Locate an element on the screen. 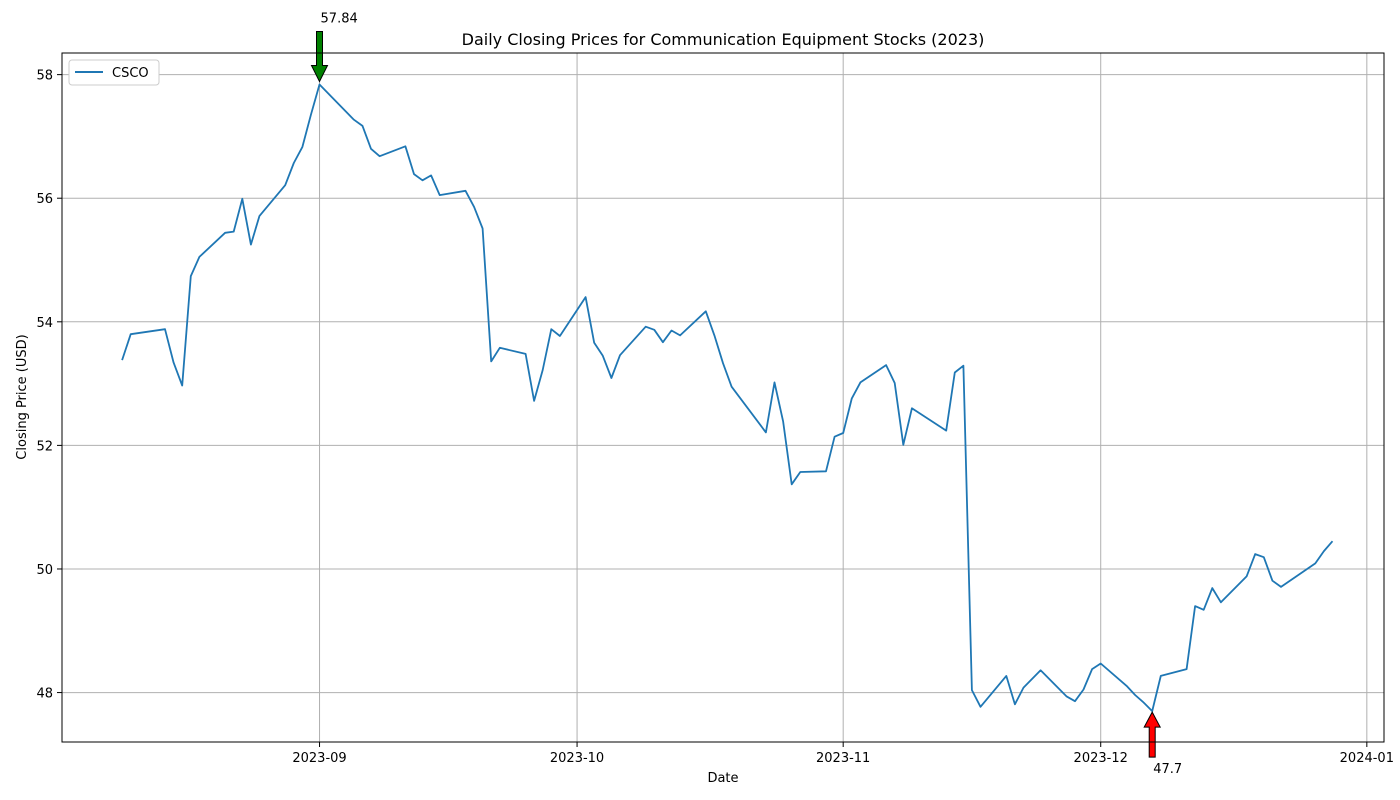 This screenshot has width=1400, height=800. legend: CSCO is located at coordinates (114, 72).